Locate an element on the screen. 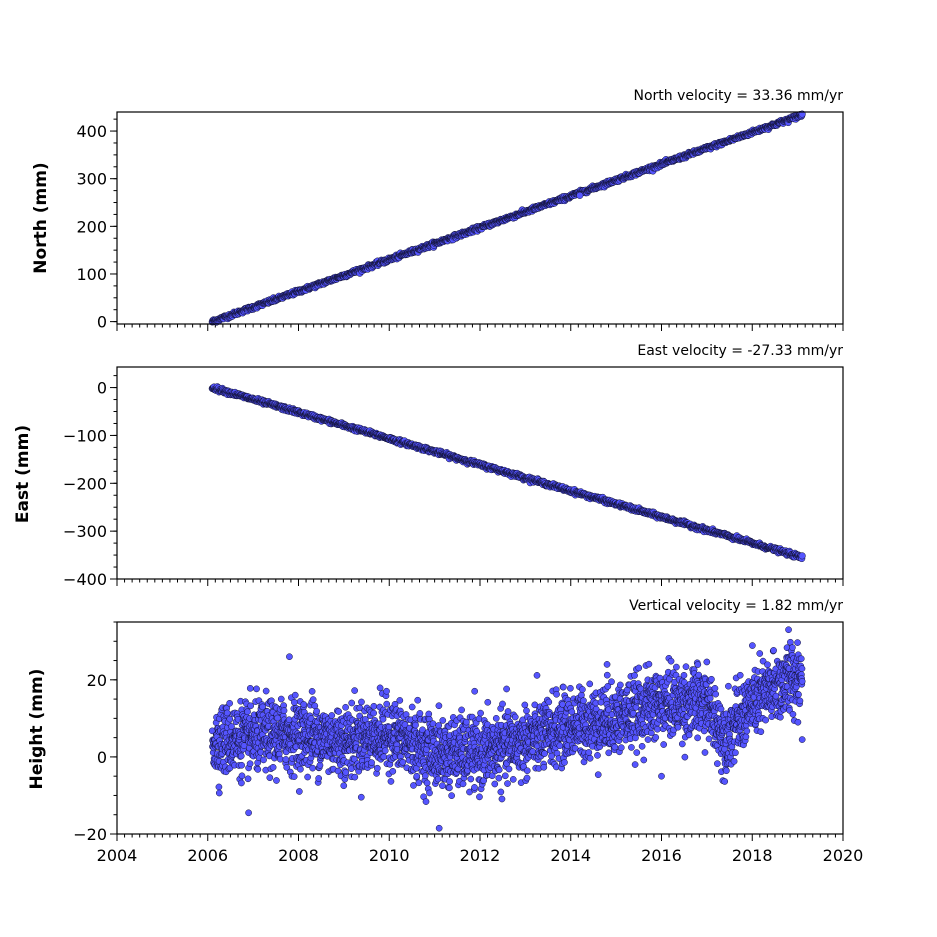  y-tick-label: −100 is located at coordinates (85, 435).